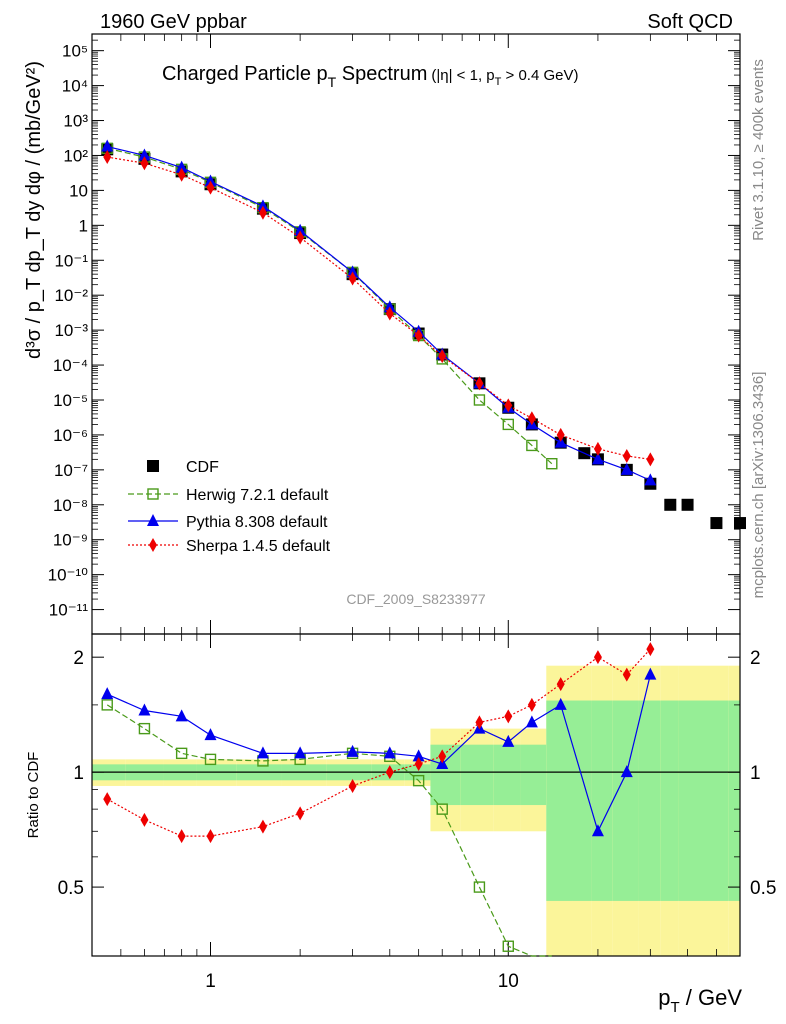 This screenshot has height=1024, width=786. What do you see at coordinates (711, 997) in the screenshot?
I see `x-label-rest: / GeV` at bounding box center [711, 997].